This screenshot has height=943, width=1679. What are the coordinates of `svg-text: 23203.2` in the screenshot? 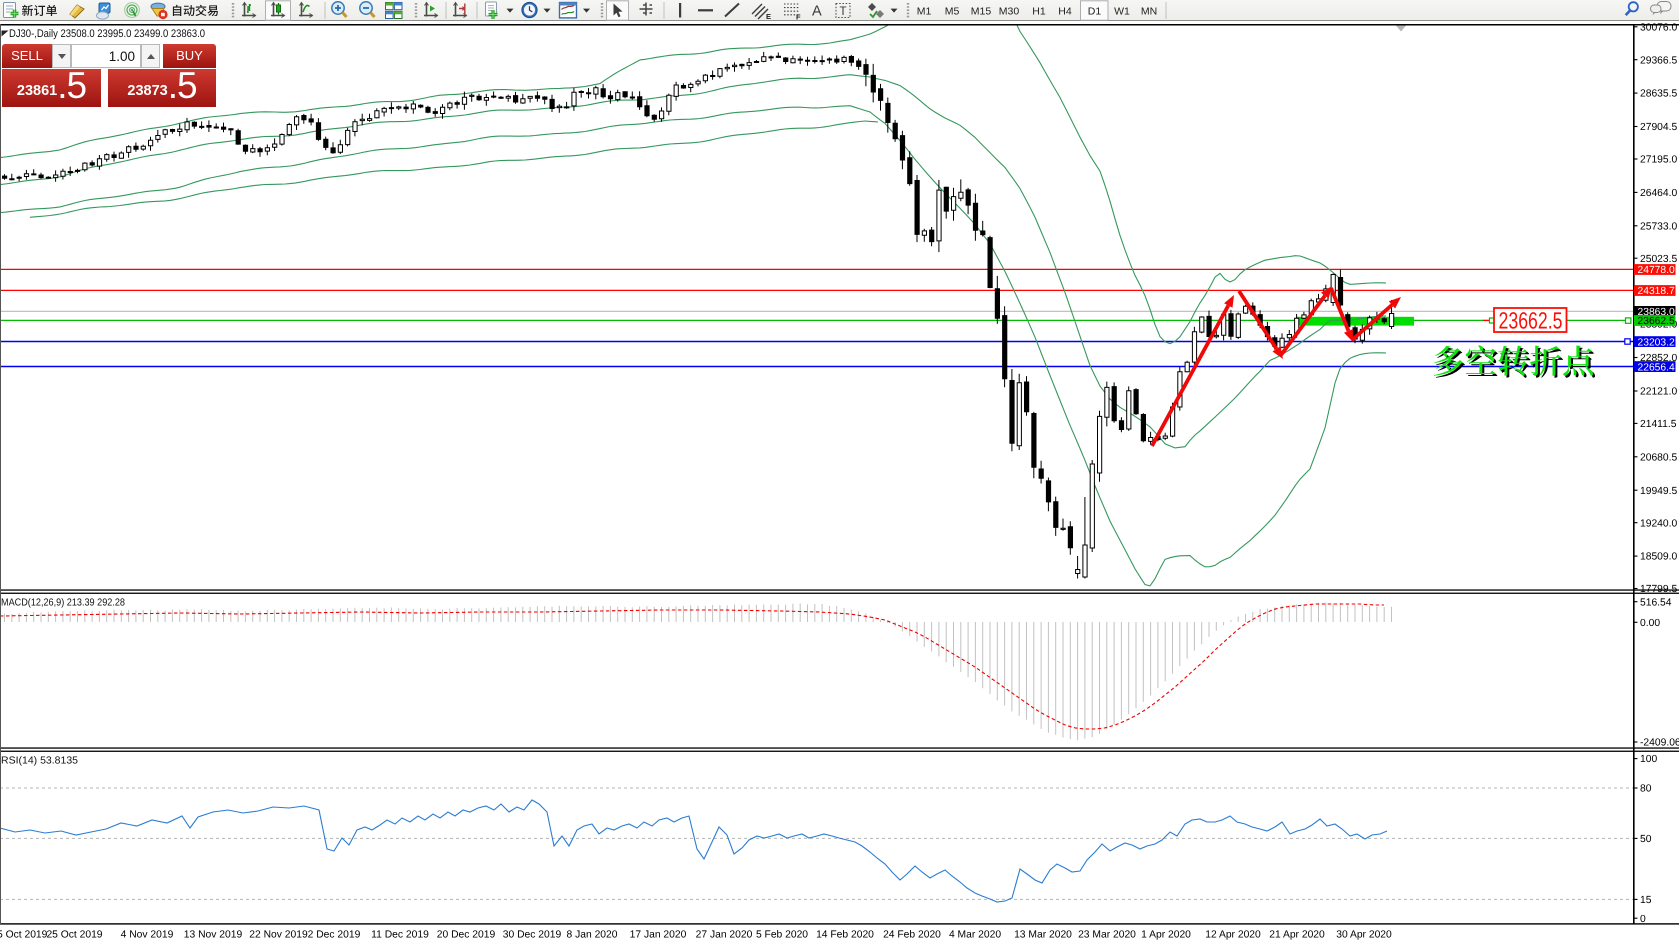 It's located at (1656, 342).